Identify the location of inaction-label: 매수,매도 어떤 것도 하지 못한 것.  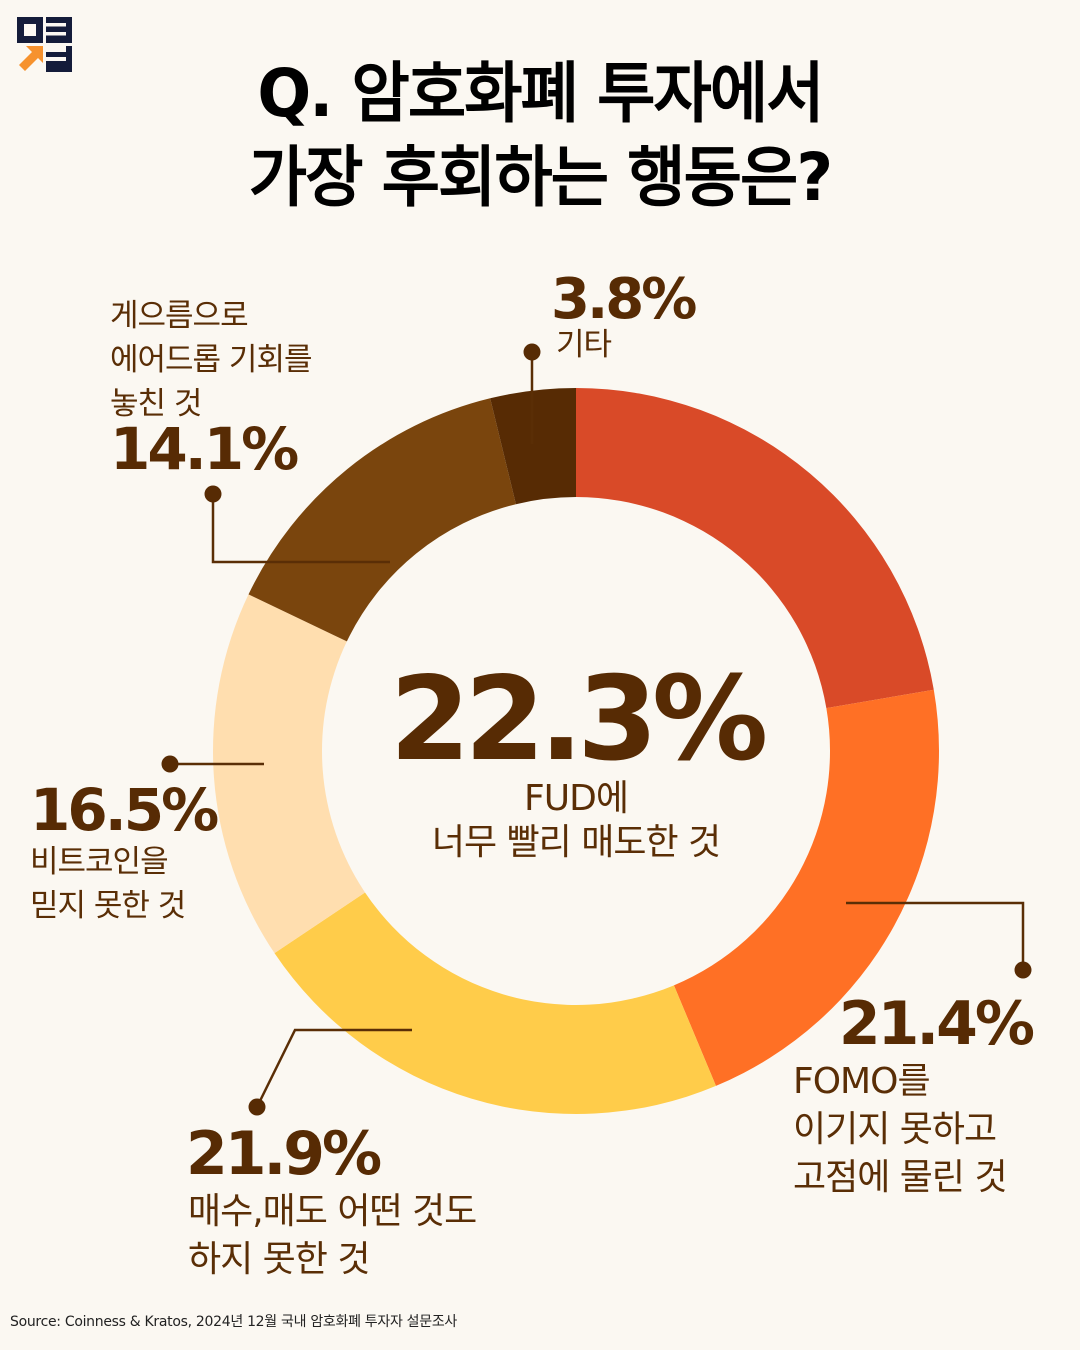
(332, 1236).